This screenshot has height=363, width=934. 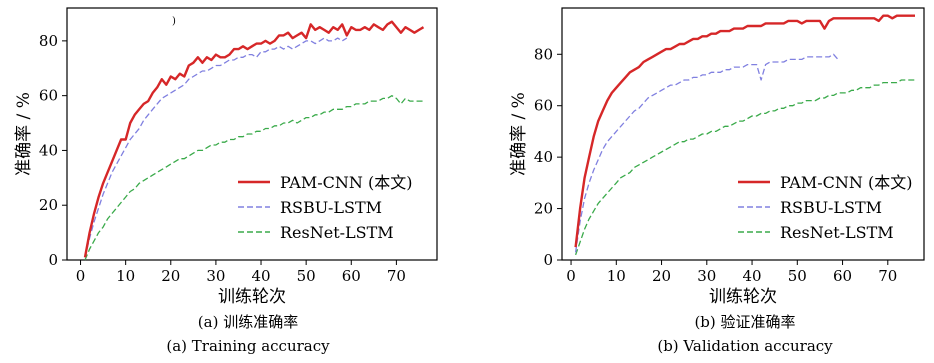 I want to click on caption-a-zh: (a) 训练准确率, so click(x=248, y=322).